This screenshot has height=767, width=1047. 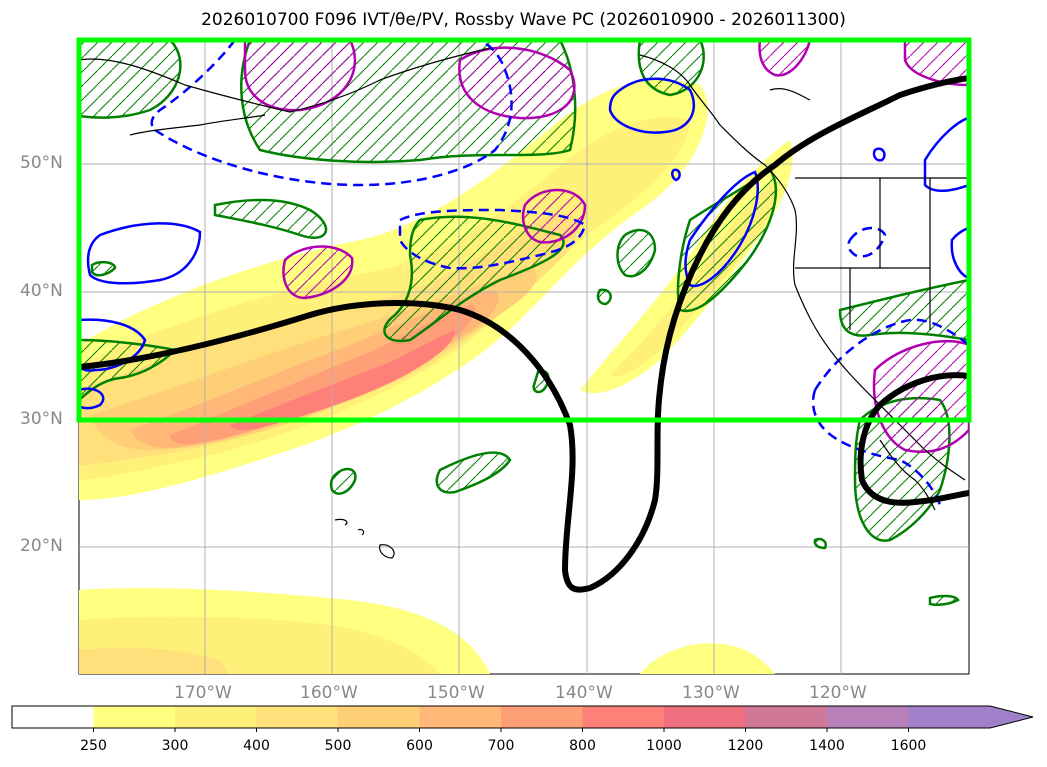 I want to click on lat-label-20n: 20°N, so click(x=41, y=546).